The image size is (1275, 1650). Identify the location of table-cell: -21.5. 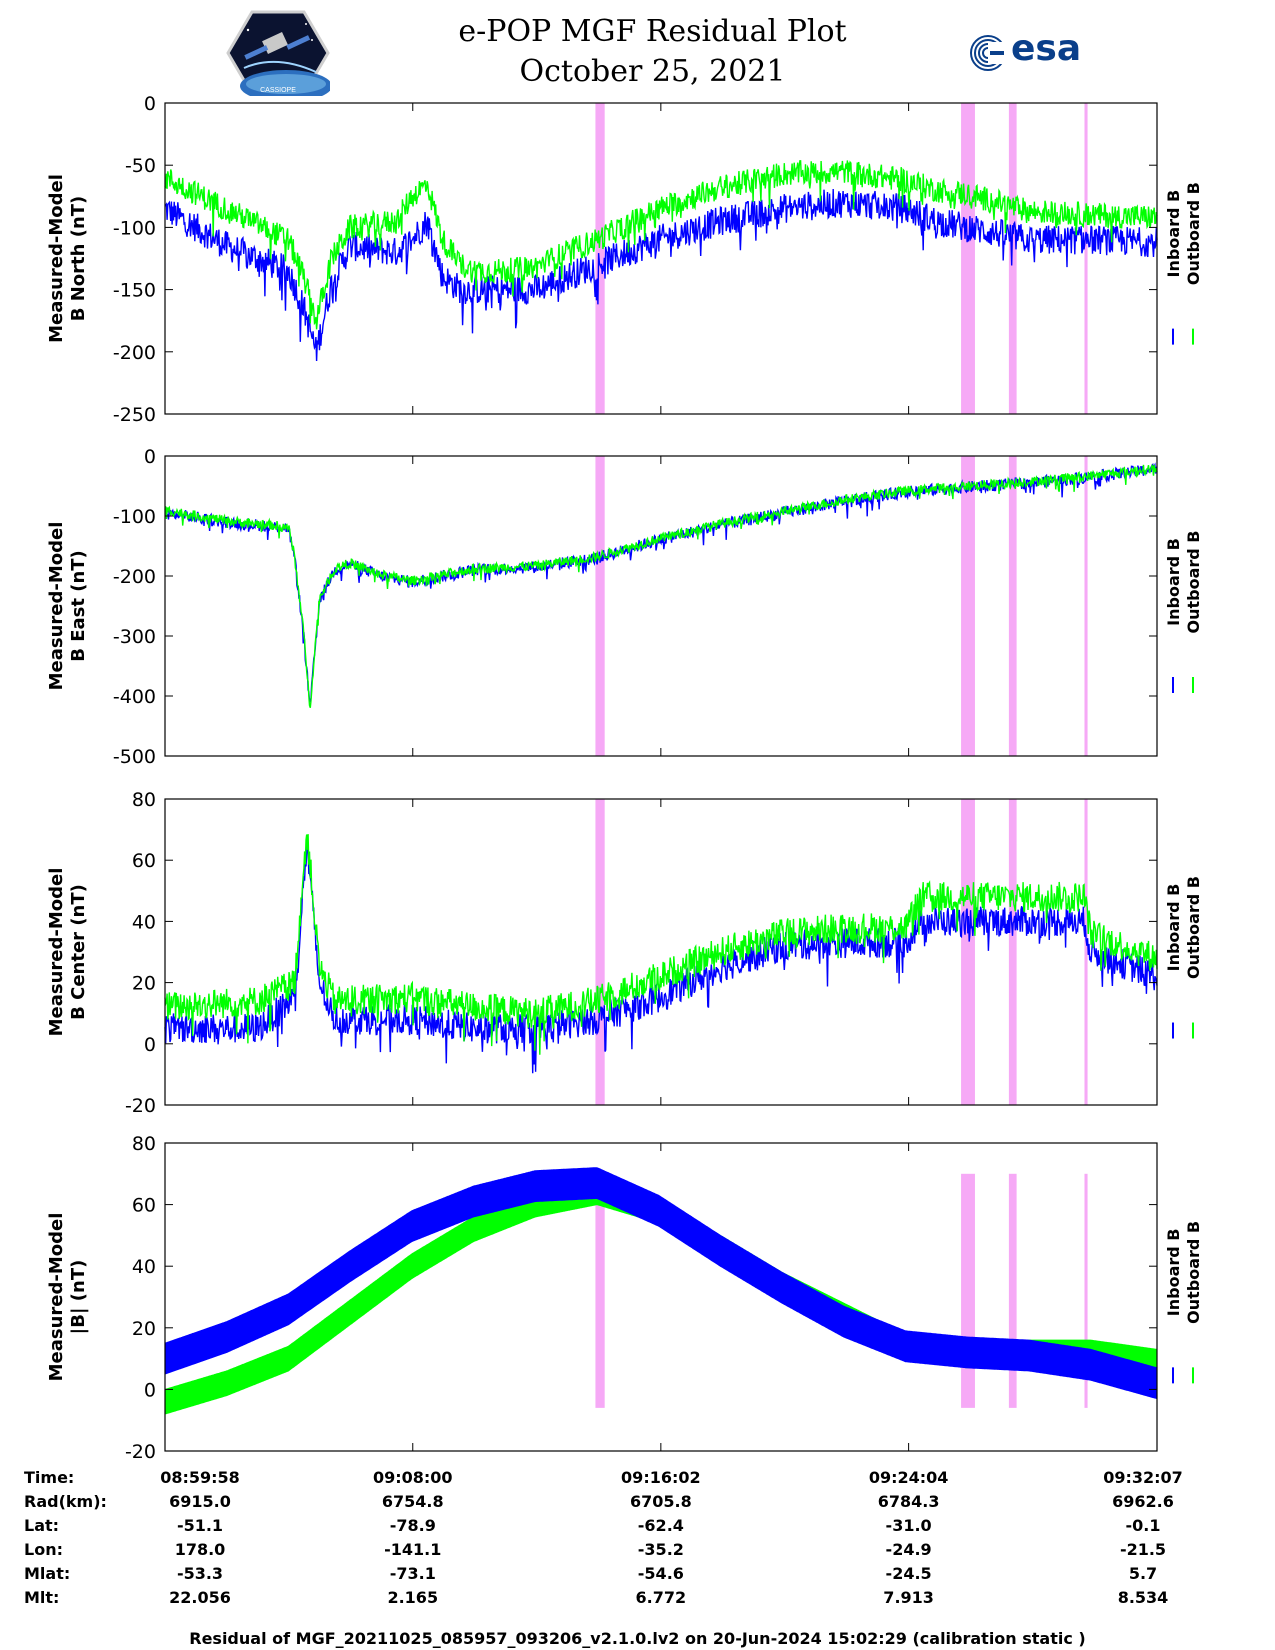
(1143, 1549).